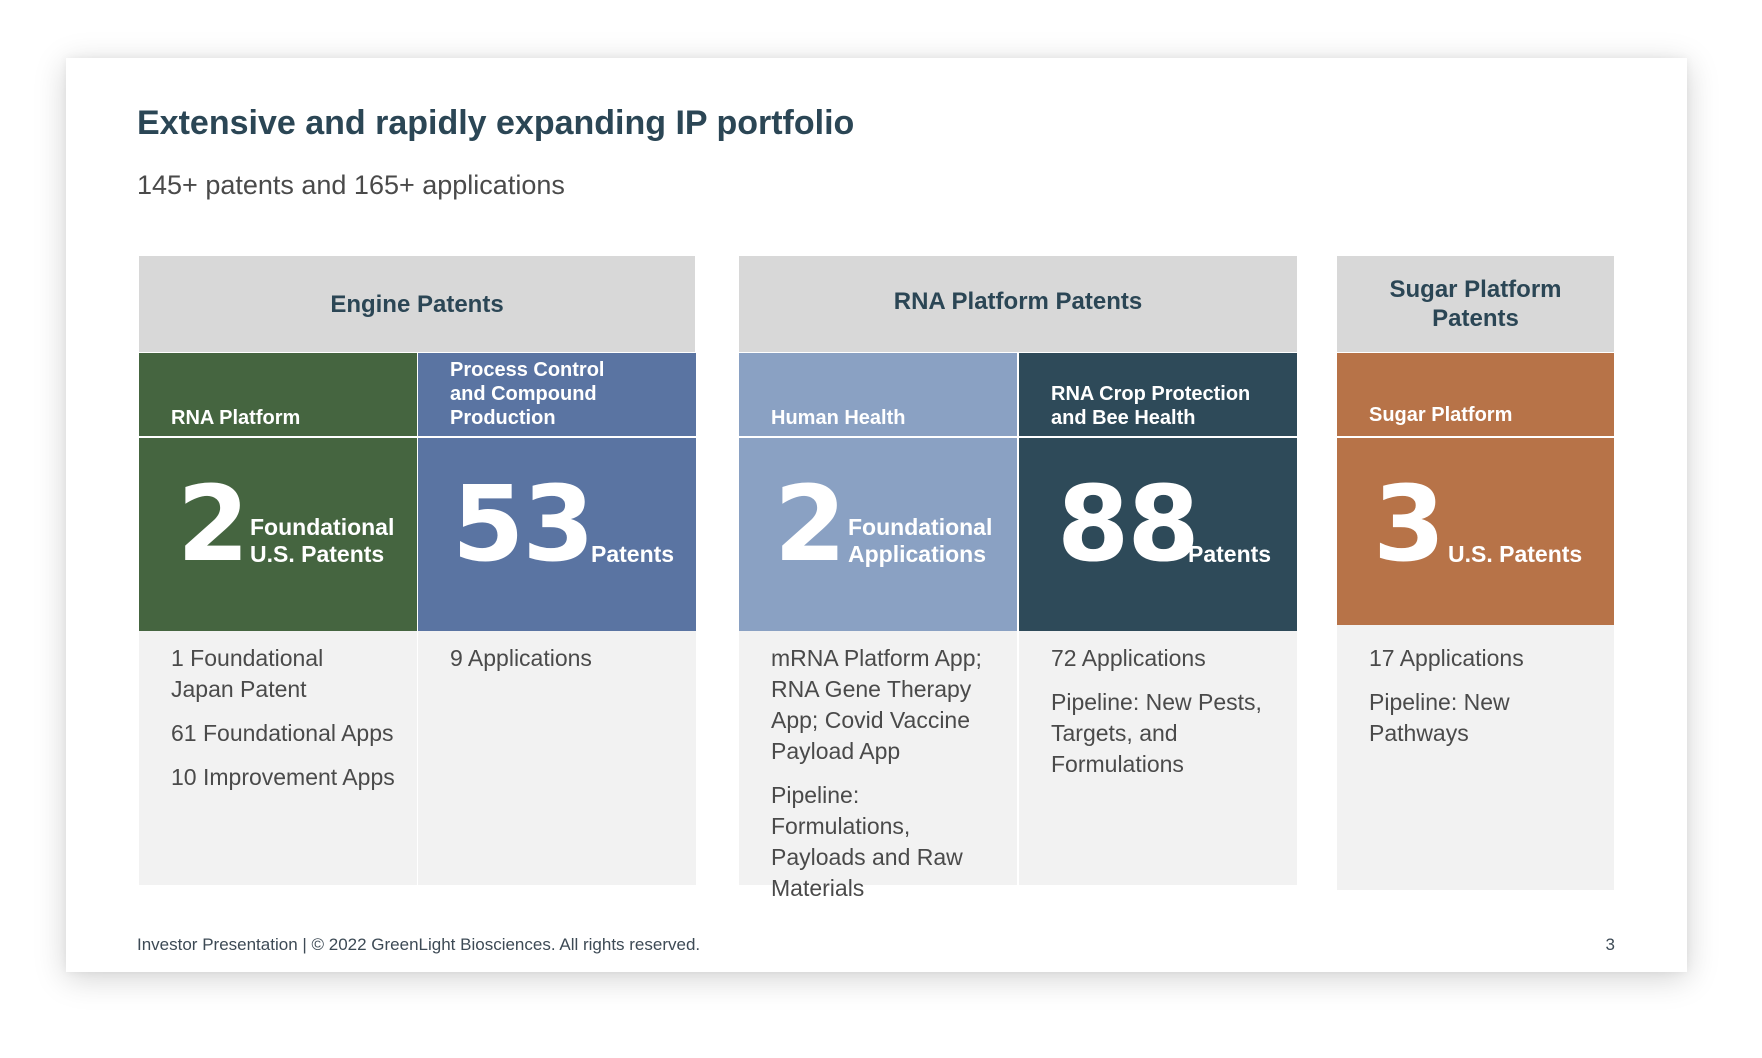 The width and height of the screenshot is (1762, 1058). I want to click on rna-platform-stat: 2 Foundational U.S. Patents, so click(278, 534).